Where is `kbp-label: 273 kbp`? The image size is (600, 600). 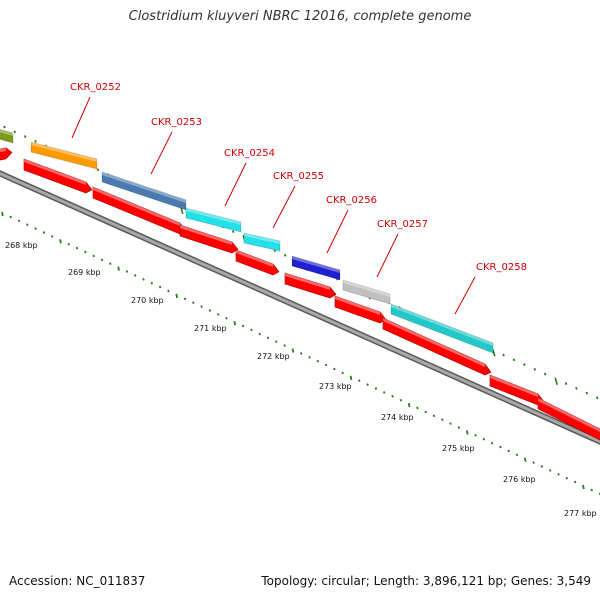
kbp-label: 273 kbp is located at coordinates (335, 386).